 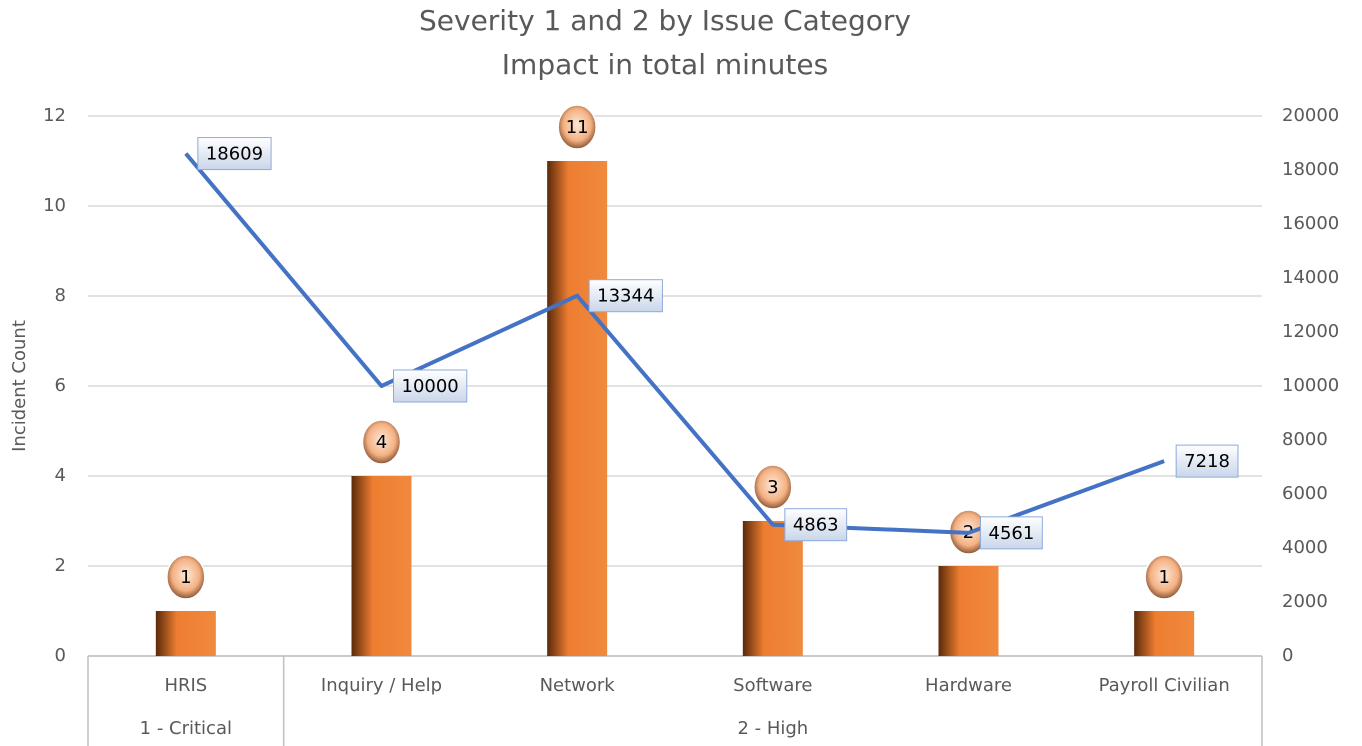 What do you see at coordinates (185, 685) in the screenshot?
I see `x-tick-label: HRIS` at bounding box center [185, 685].